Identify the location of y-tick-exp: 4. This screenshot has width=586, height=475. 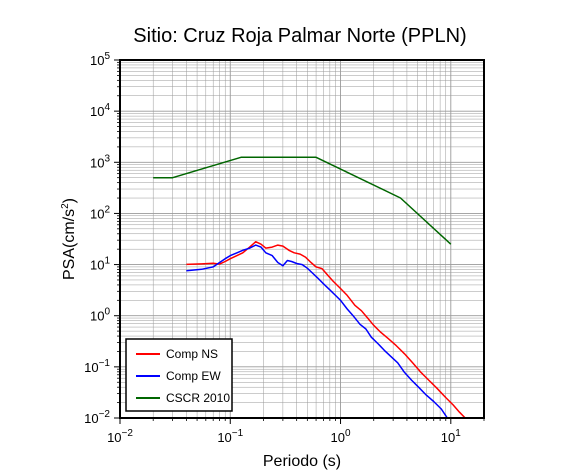
(107, 107).